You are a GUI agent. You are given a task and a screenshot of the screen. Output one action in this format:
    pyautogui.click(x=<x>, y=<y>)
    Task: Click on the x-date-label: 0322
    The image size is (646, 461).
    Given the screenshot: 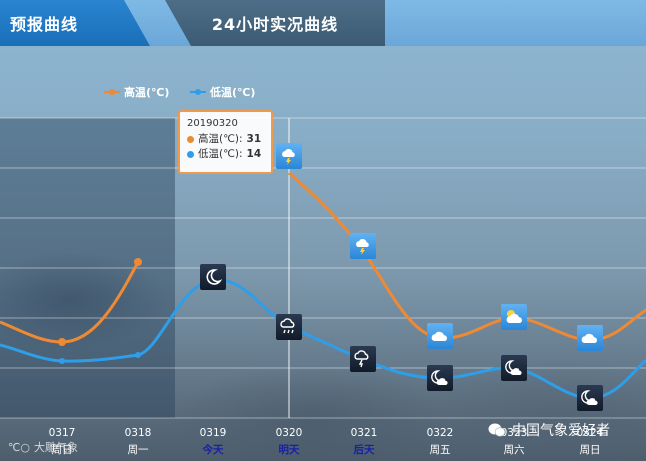 What is the action you would take?
    pyautogui.click(x=440, y=433)
    